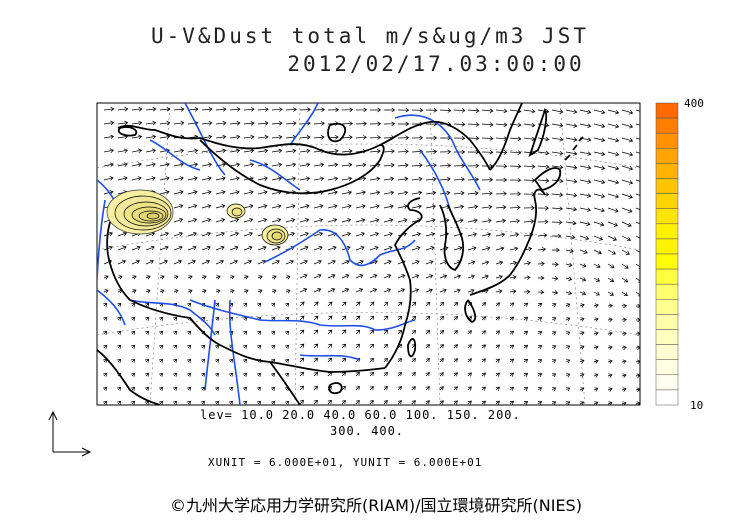  I want to click on border-mongolia, so click(292, 167).